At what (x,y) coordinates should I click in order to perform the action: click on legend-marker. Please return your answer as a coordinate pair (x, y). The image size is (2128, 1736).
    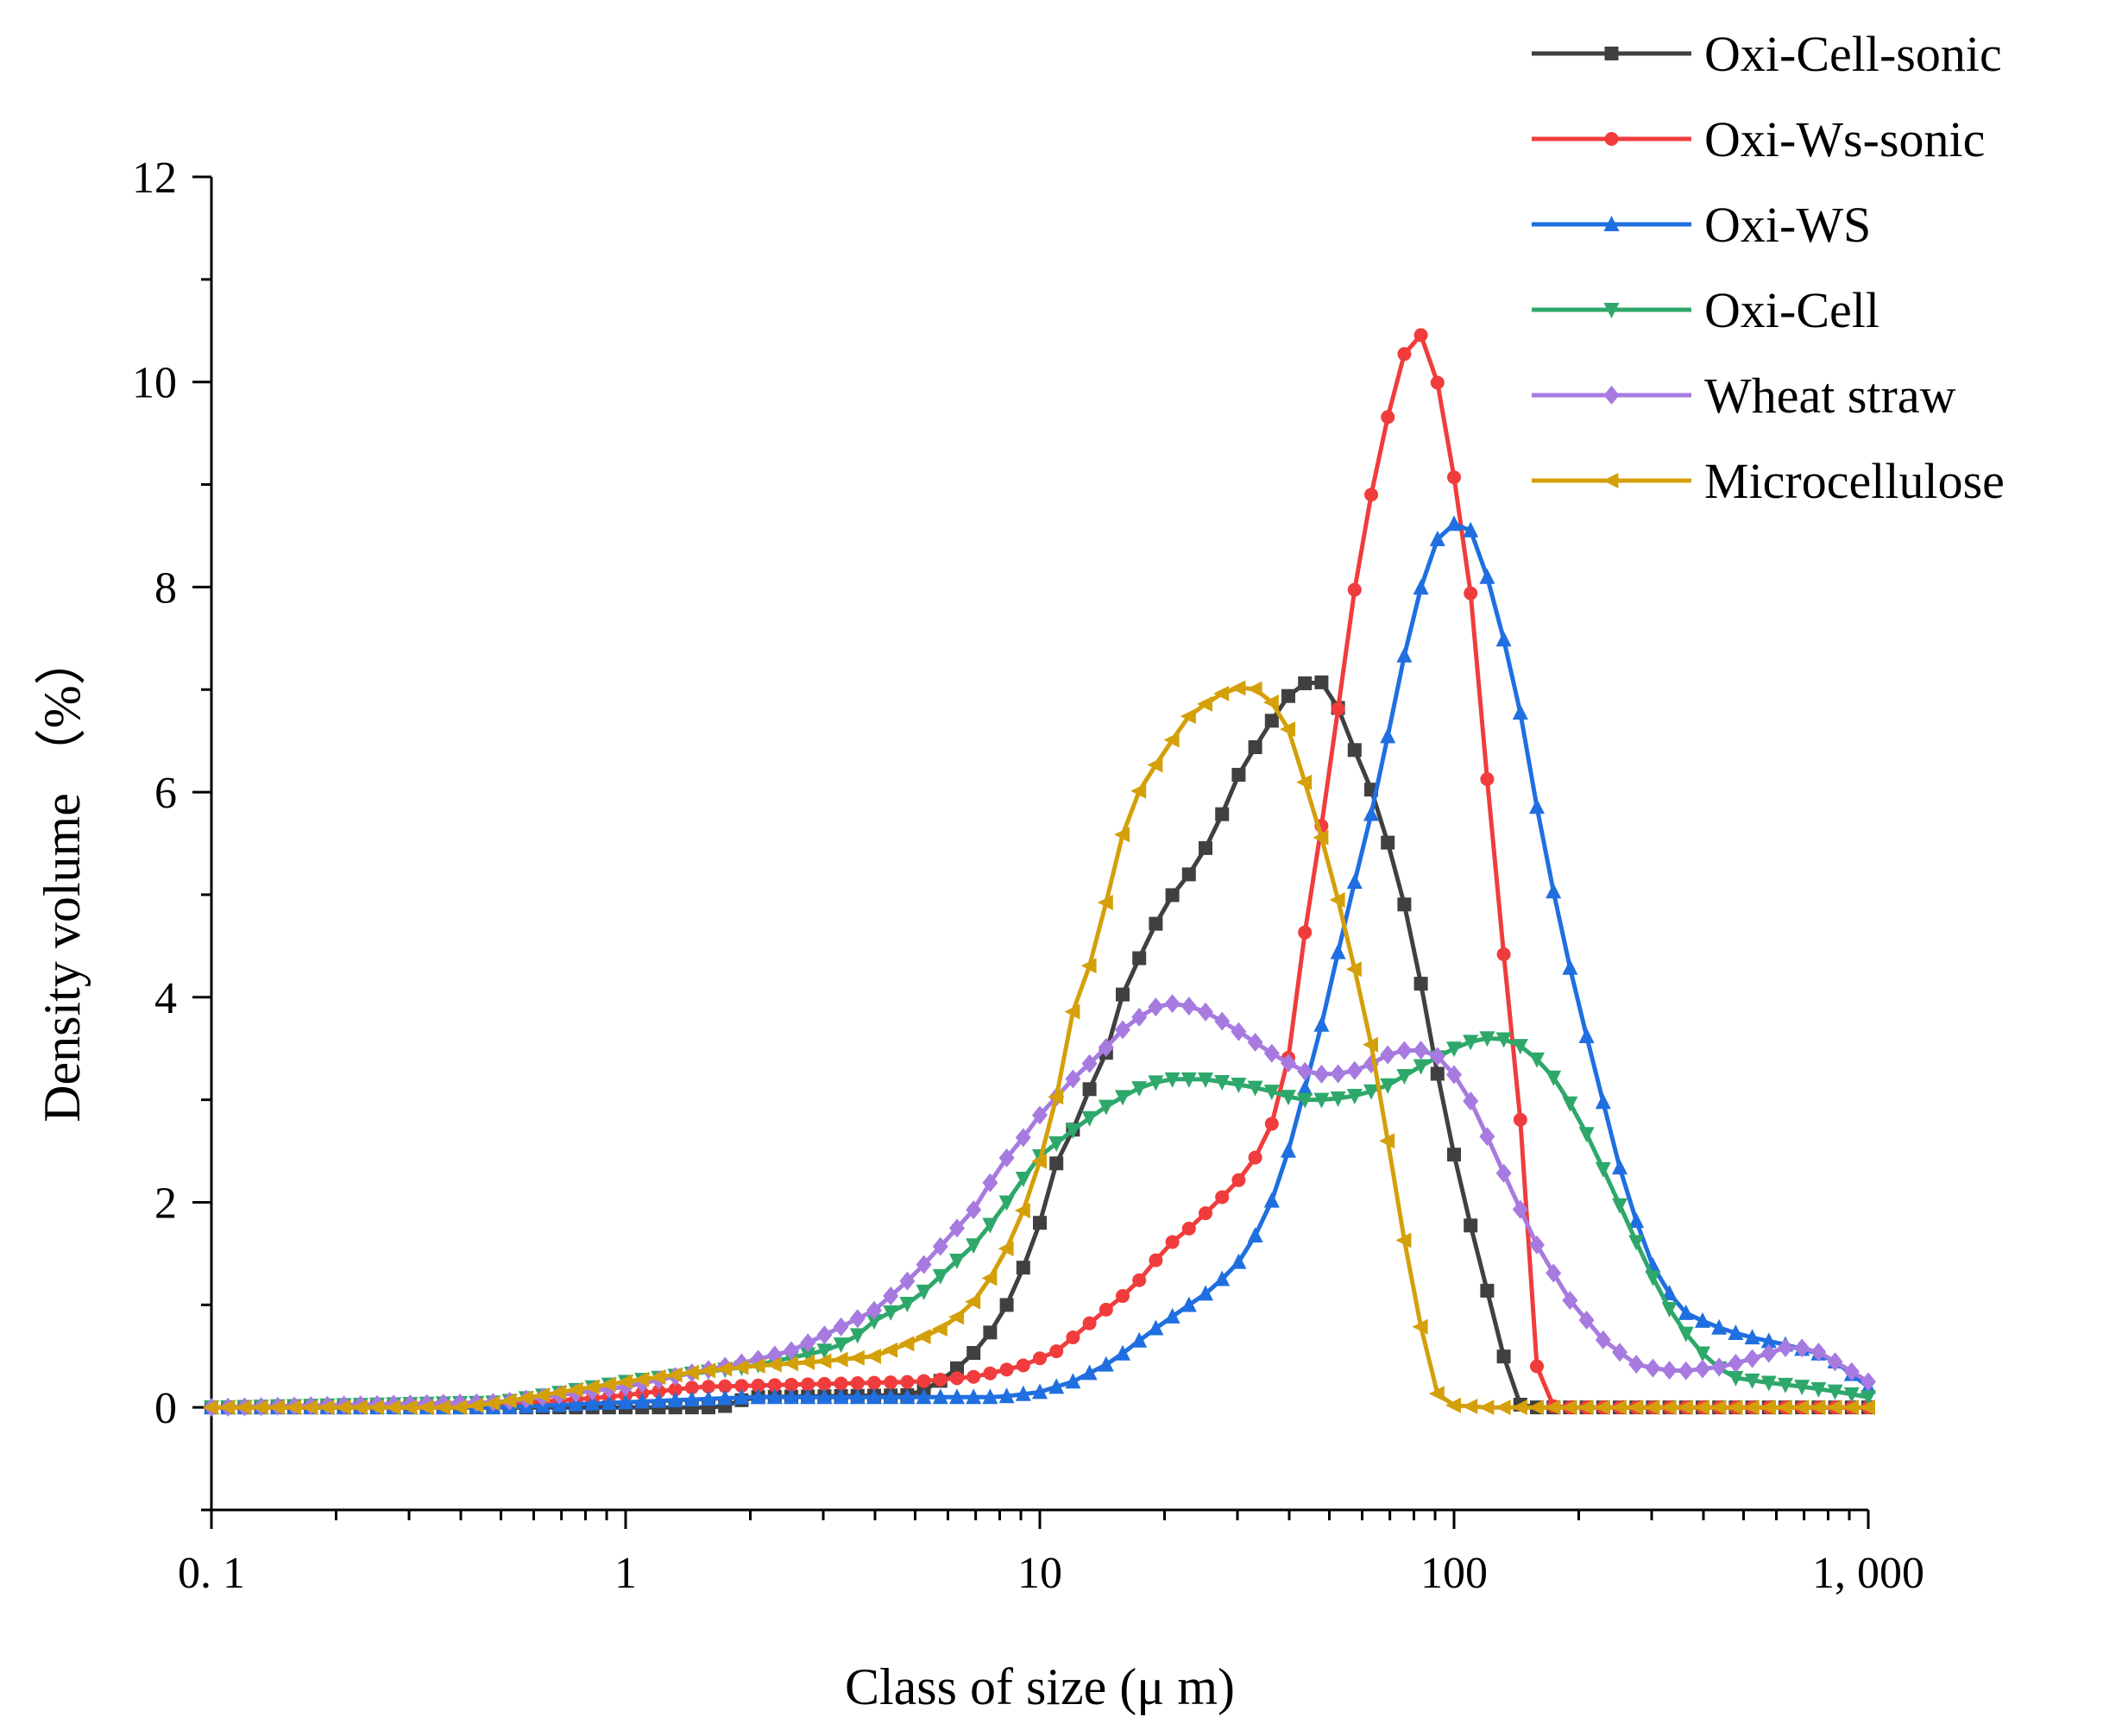
    Looking at the image, I should click on (1611, 53).